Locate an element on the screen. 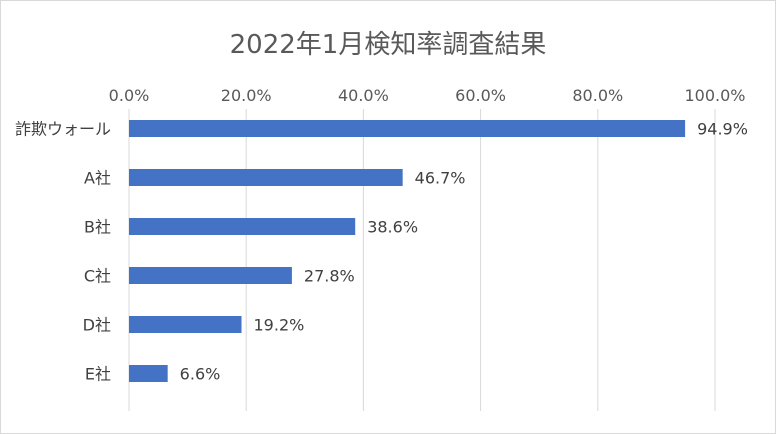 Image resolution: width=776 pixels, height=434 pixels. chart-title: 2022年1月検知率調査結果 is located at coordinates (388, 45).